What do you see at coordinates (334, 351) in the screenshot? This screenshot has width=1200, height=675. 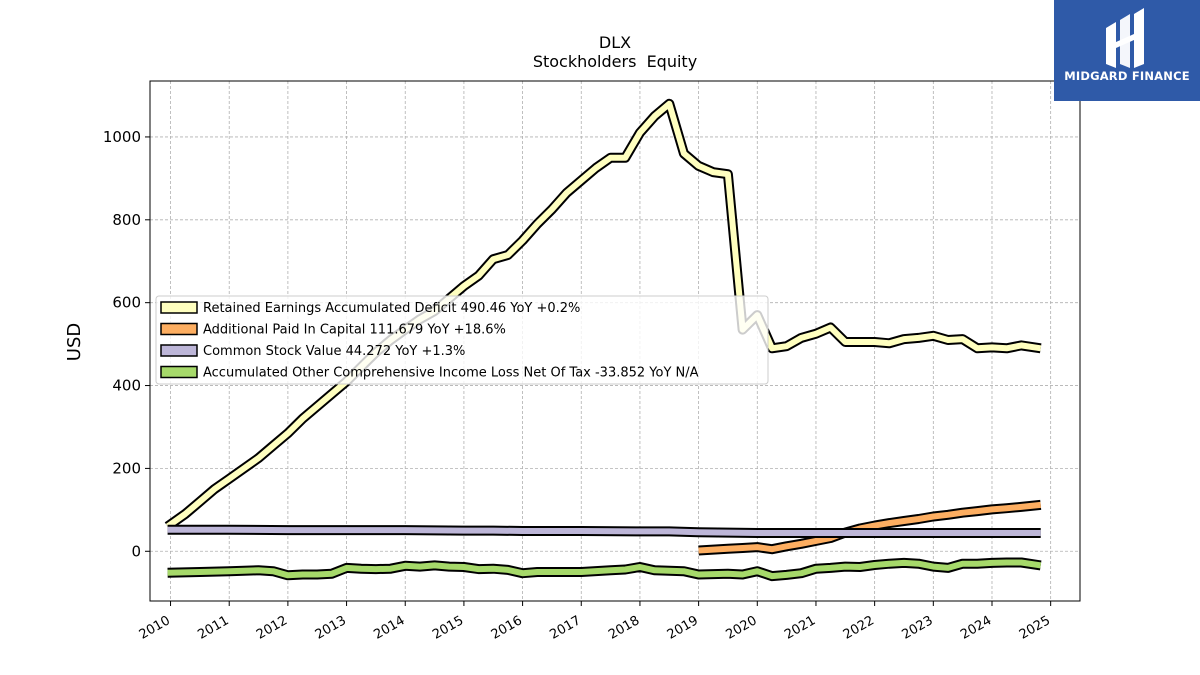 I see `legend-entry-label: Common Stock Value 44.272 YoY +1.3%` at bounding box center [334, 351].